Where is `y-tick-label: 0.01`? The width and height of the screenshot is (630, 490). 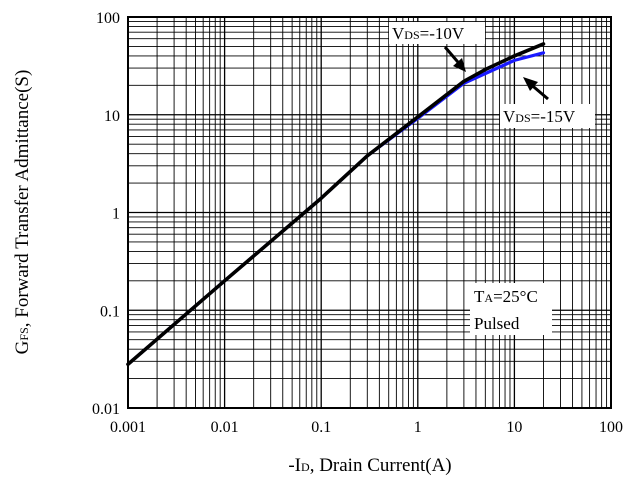 y-tick-label: 0.01 is located at coordinates (106, 409).